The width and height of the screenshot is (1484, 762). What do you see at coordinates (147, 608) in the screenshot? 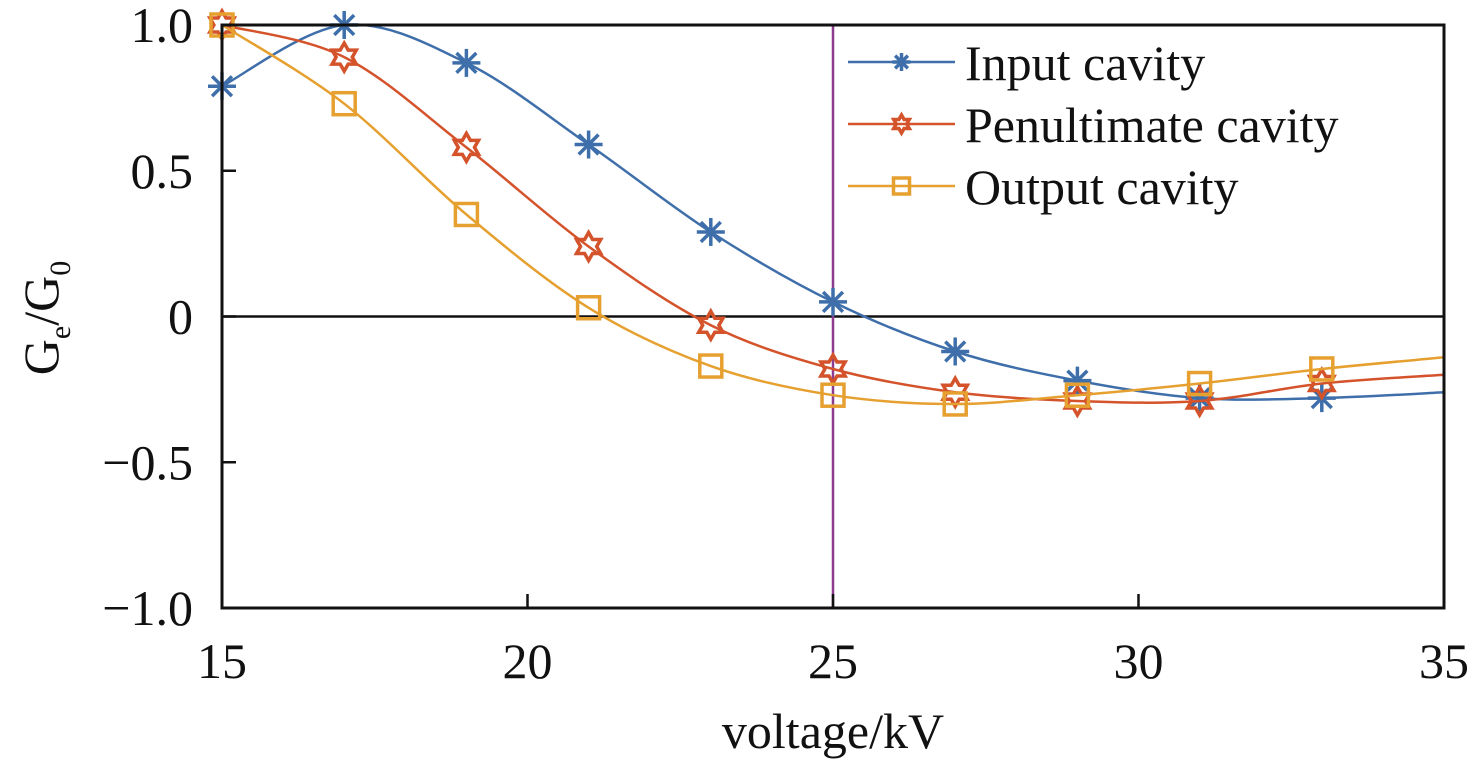
I see `y-tick-label: −1.0` at bounding box center [147, 608].